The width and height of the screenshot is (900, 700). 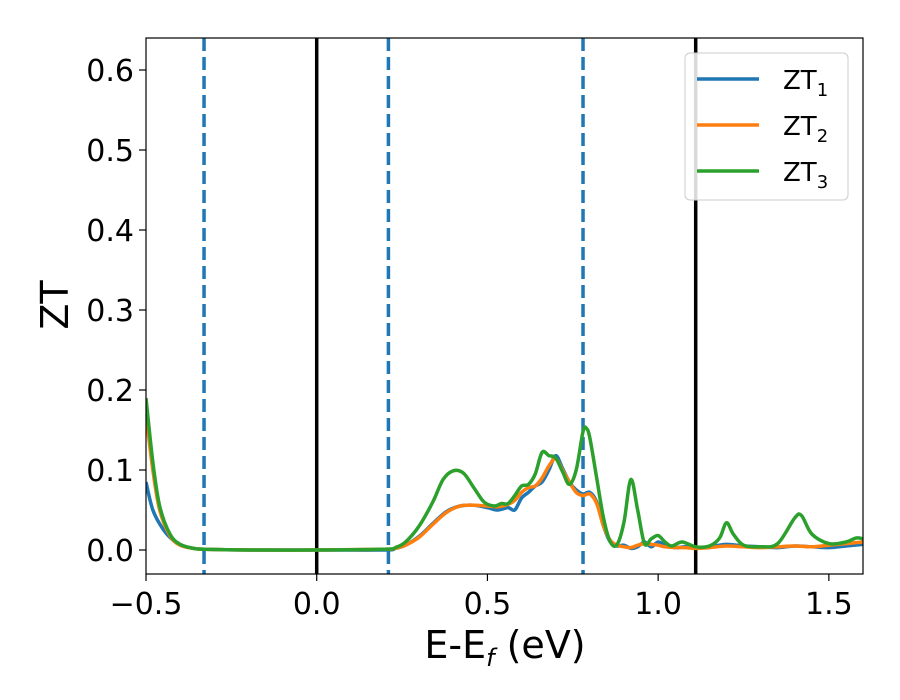 What do you see at coordinates (805, 175) in the screenshot?
I see `legend-label-zt3: ZT3` at bounding box center [805, 175].